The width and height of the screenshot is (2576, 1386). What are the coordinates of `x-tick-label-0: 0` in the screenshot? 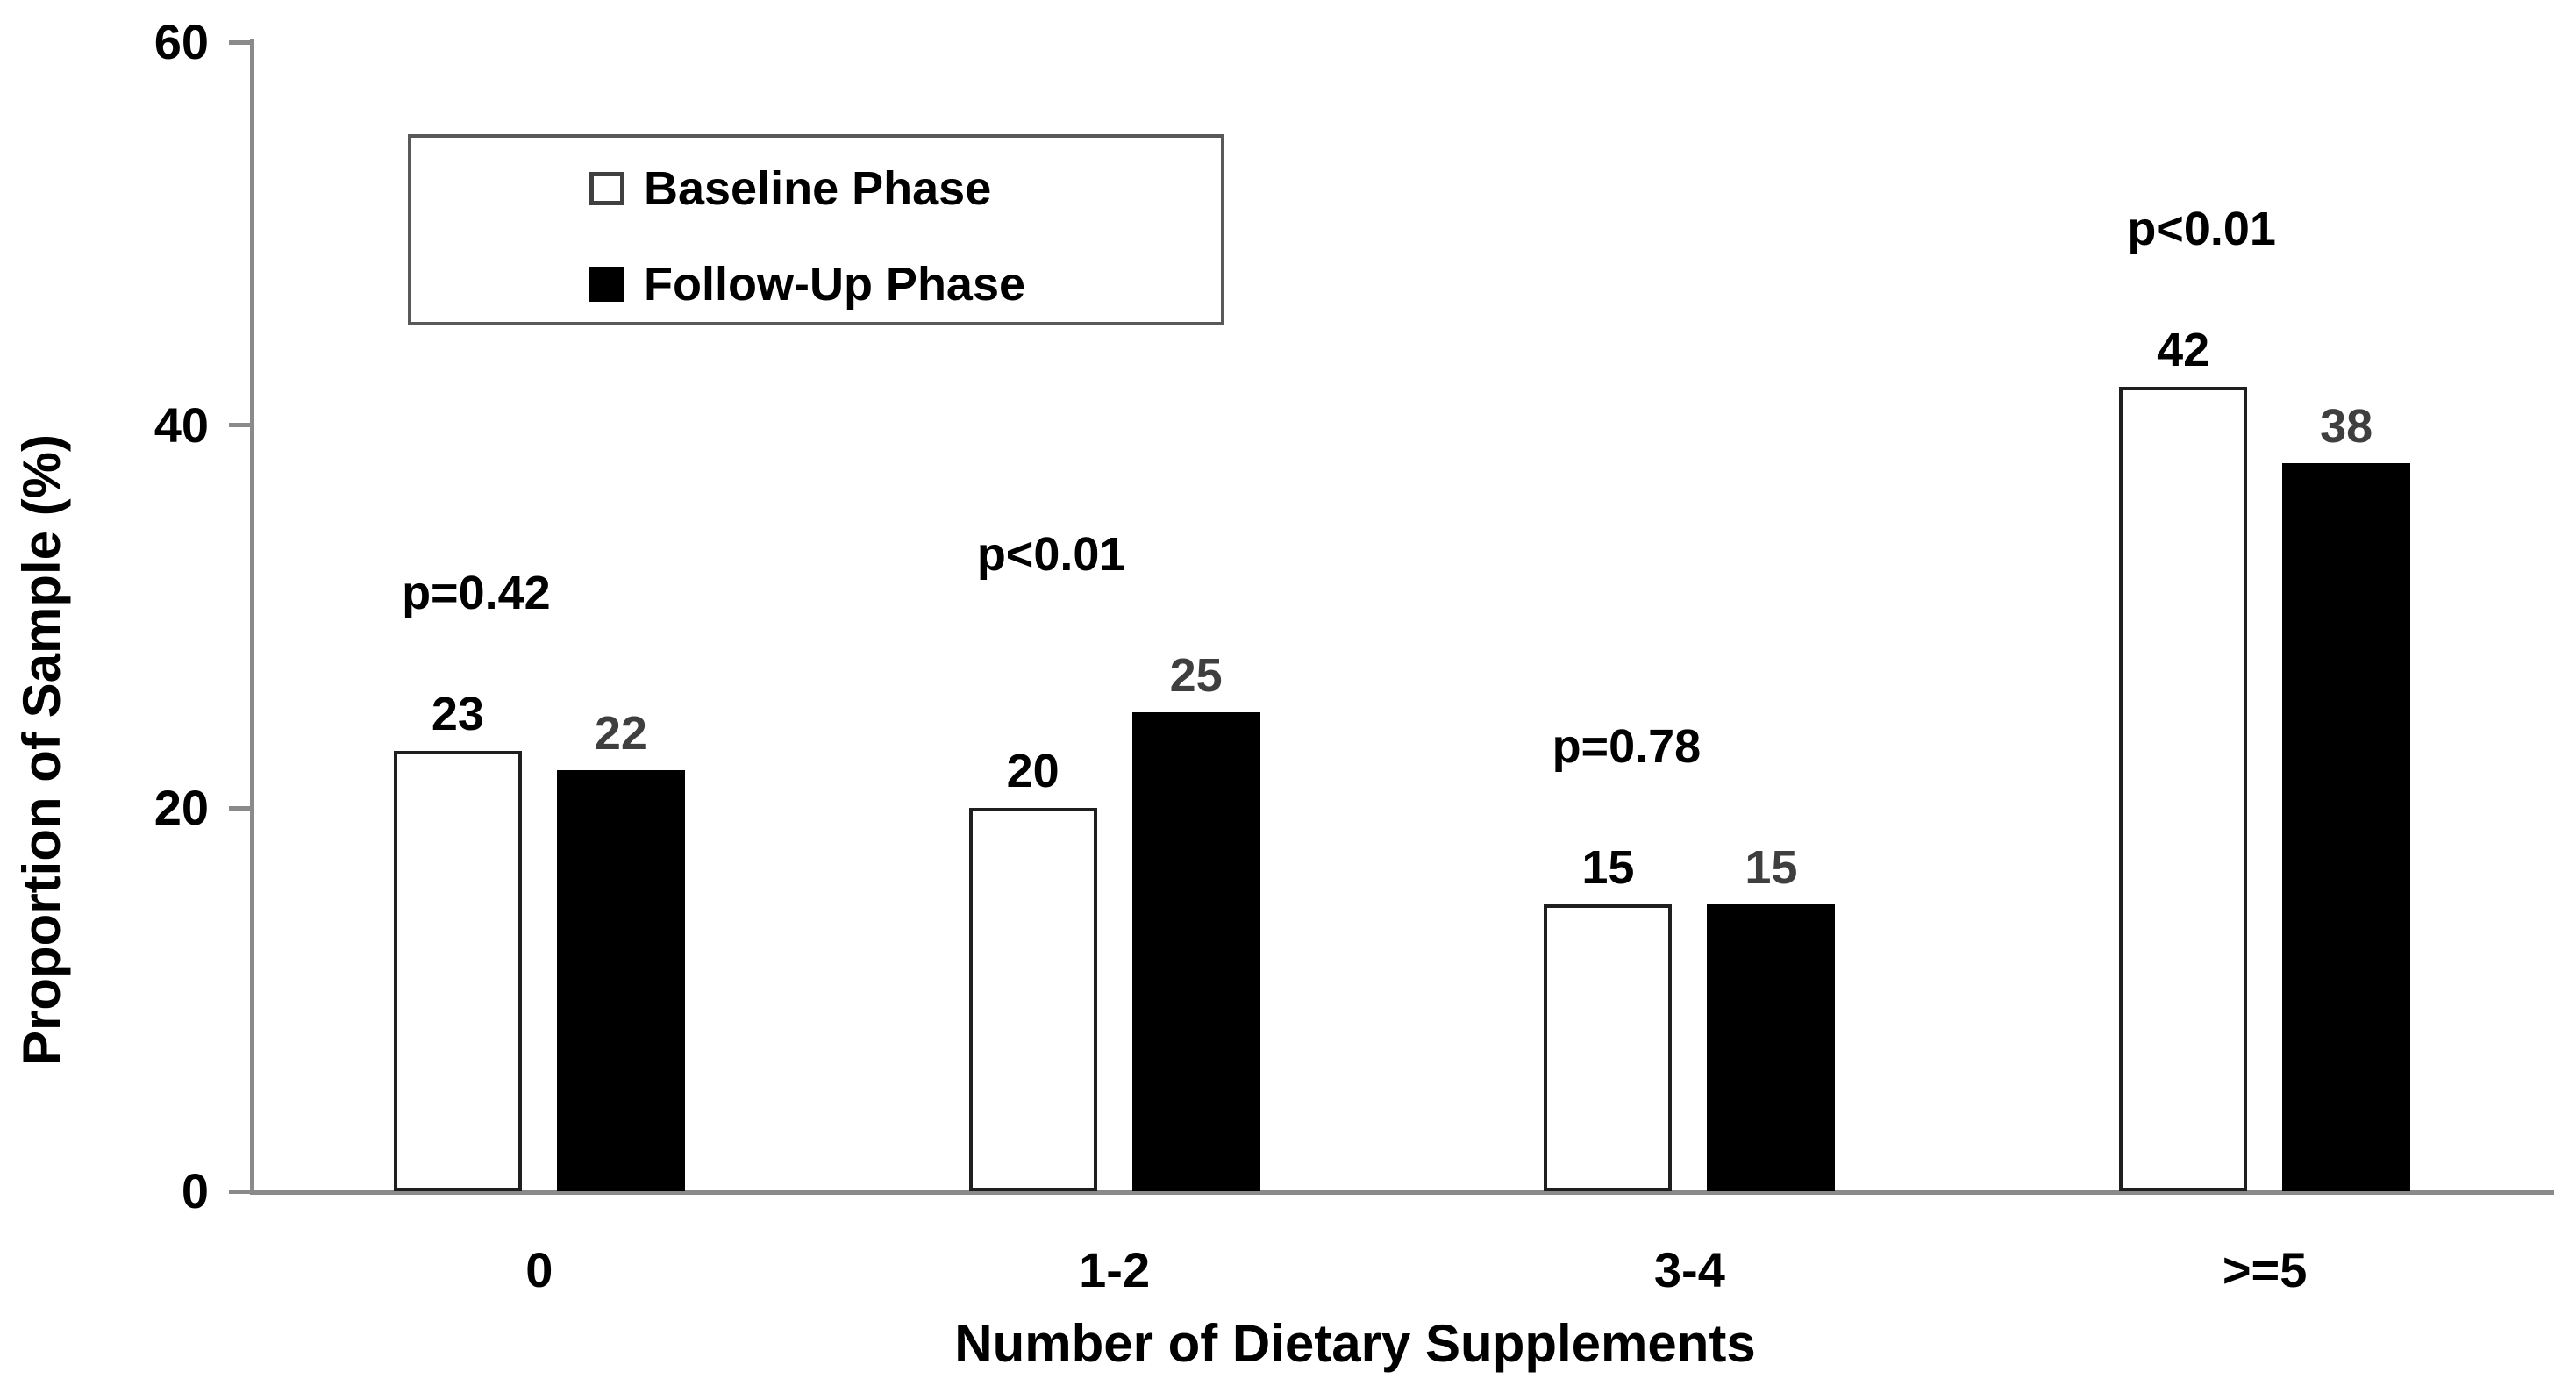 It's located at (539, 1270).